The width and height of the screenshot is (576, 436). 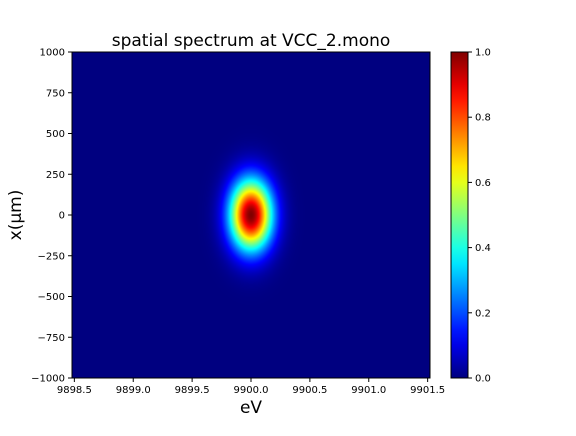 I want to click on y-tick-label: 750, so click(x=55, y=93).